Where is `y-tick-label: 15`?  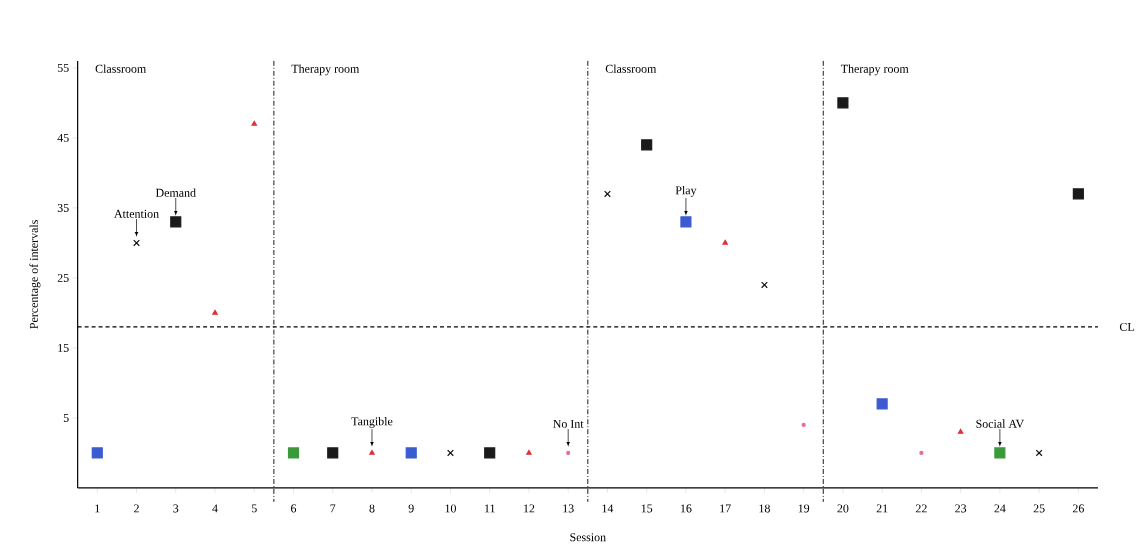
y-tick-label: 15 is located at coordinates (63, 348).